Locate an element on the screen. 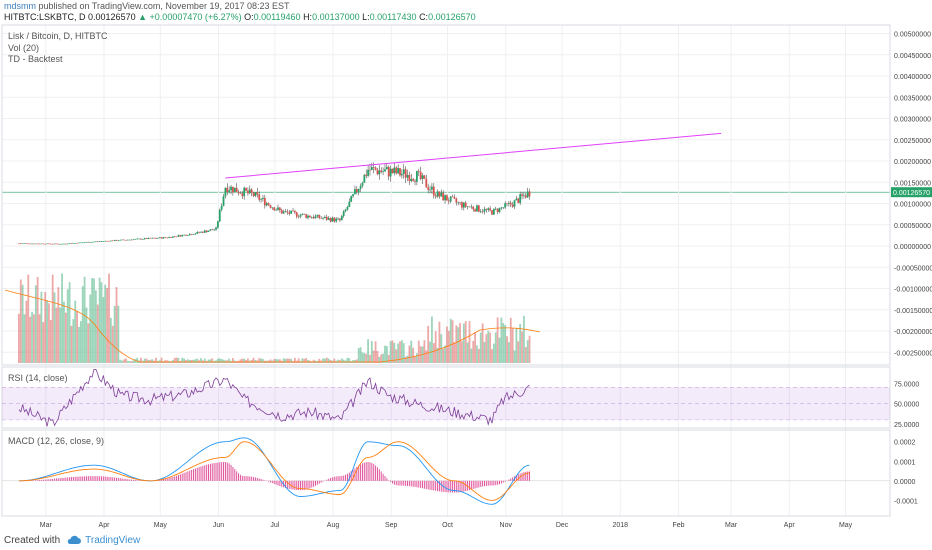  price-tick-label: 0.00400000 is located at coordinates (912, 77).